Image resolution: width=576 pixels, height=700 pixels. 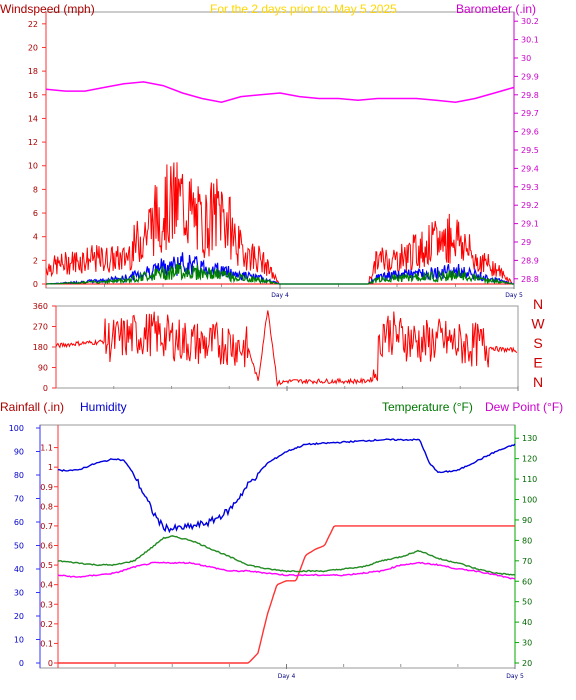 I want to click on temperature-tick-label: 80, so click(x=527, y=540).